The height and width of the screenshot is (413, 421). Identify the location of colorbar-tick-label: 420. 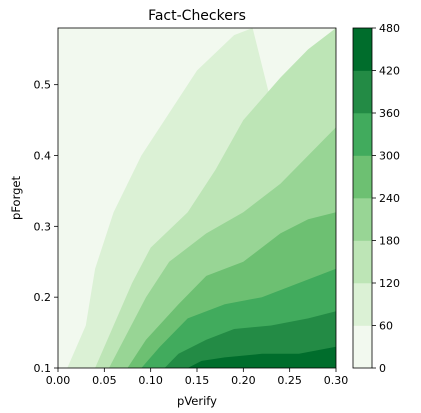
(389, 71).